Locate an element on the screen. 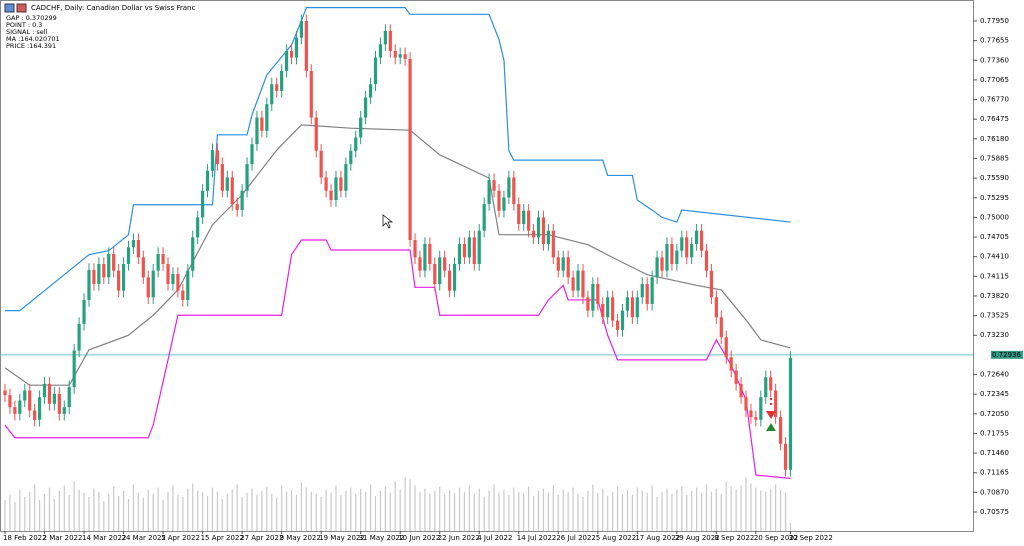  signal-arrow is located at coordinates (771, 414).